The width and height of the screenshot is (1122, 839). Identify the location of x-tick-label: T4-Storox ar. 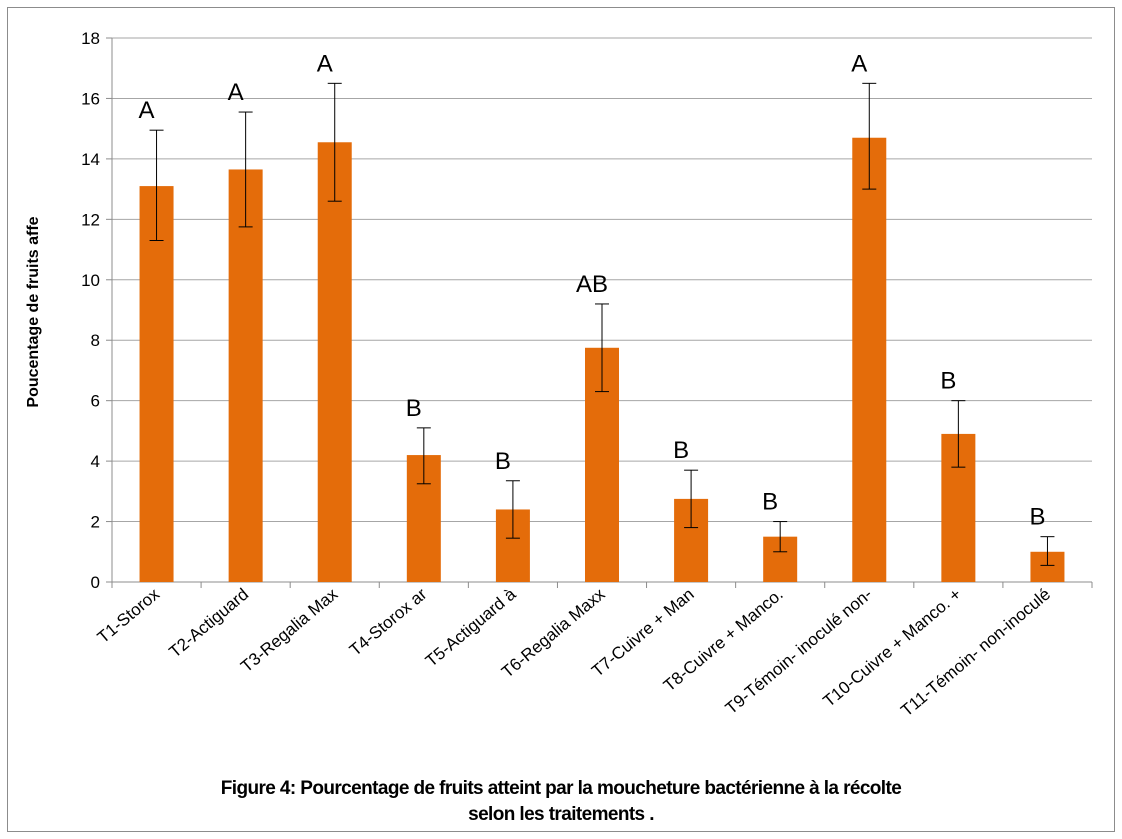
(388, 621).